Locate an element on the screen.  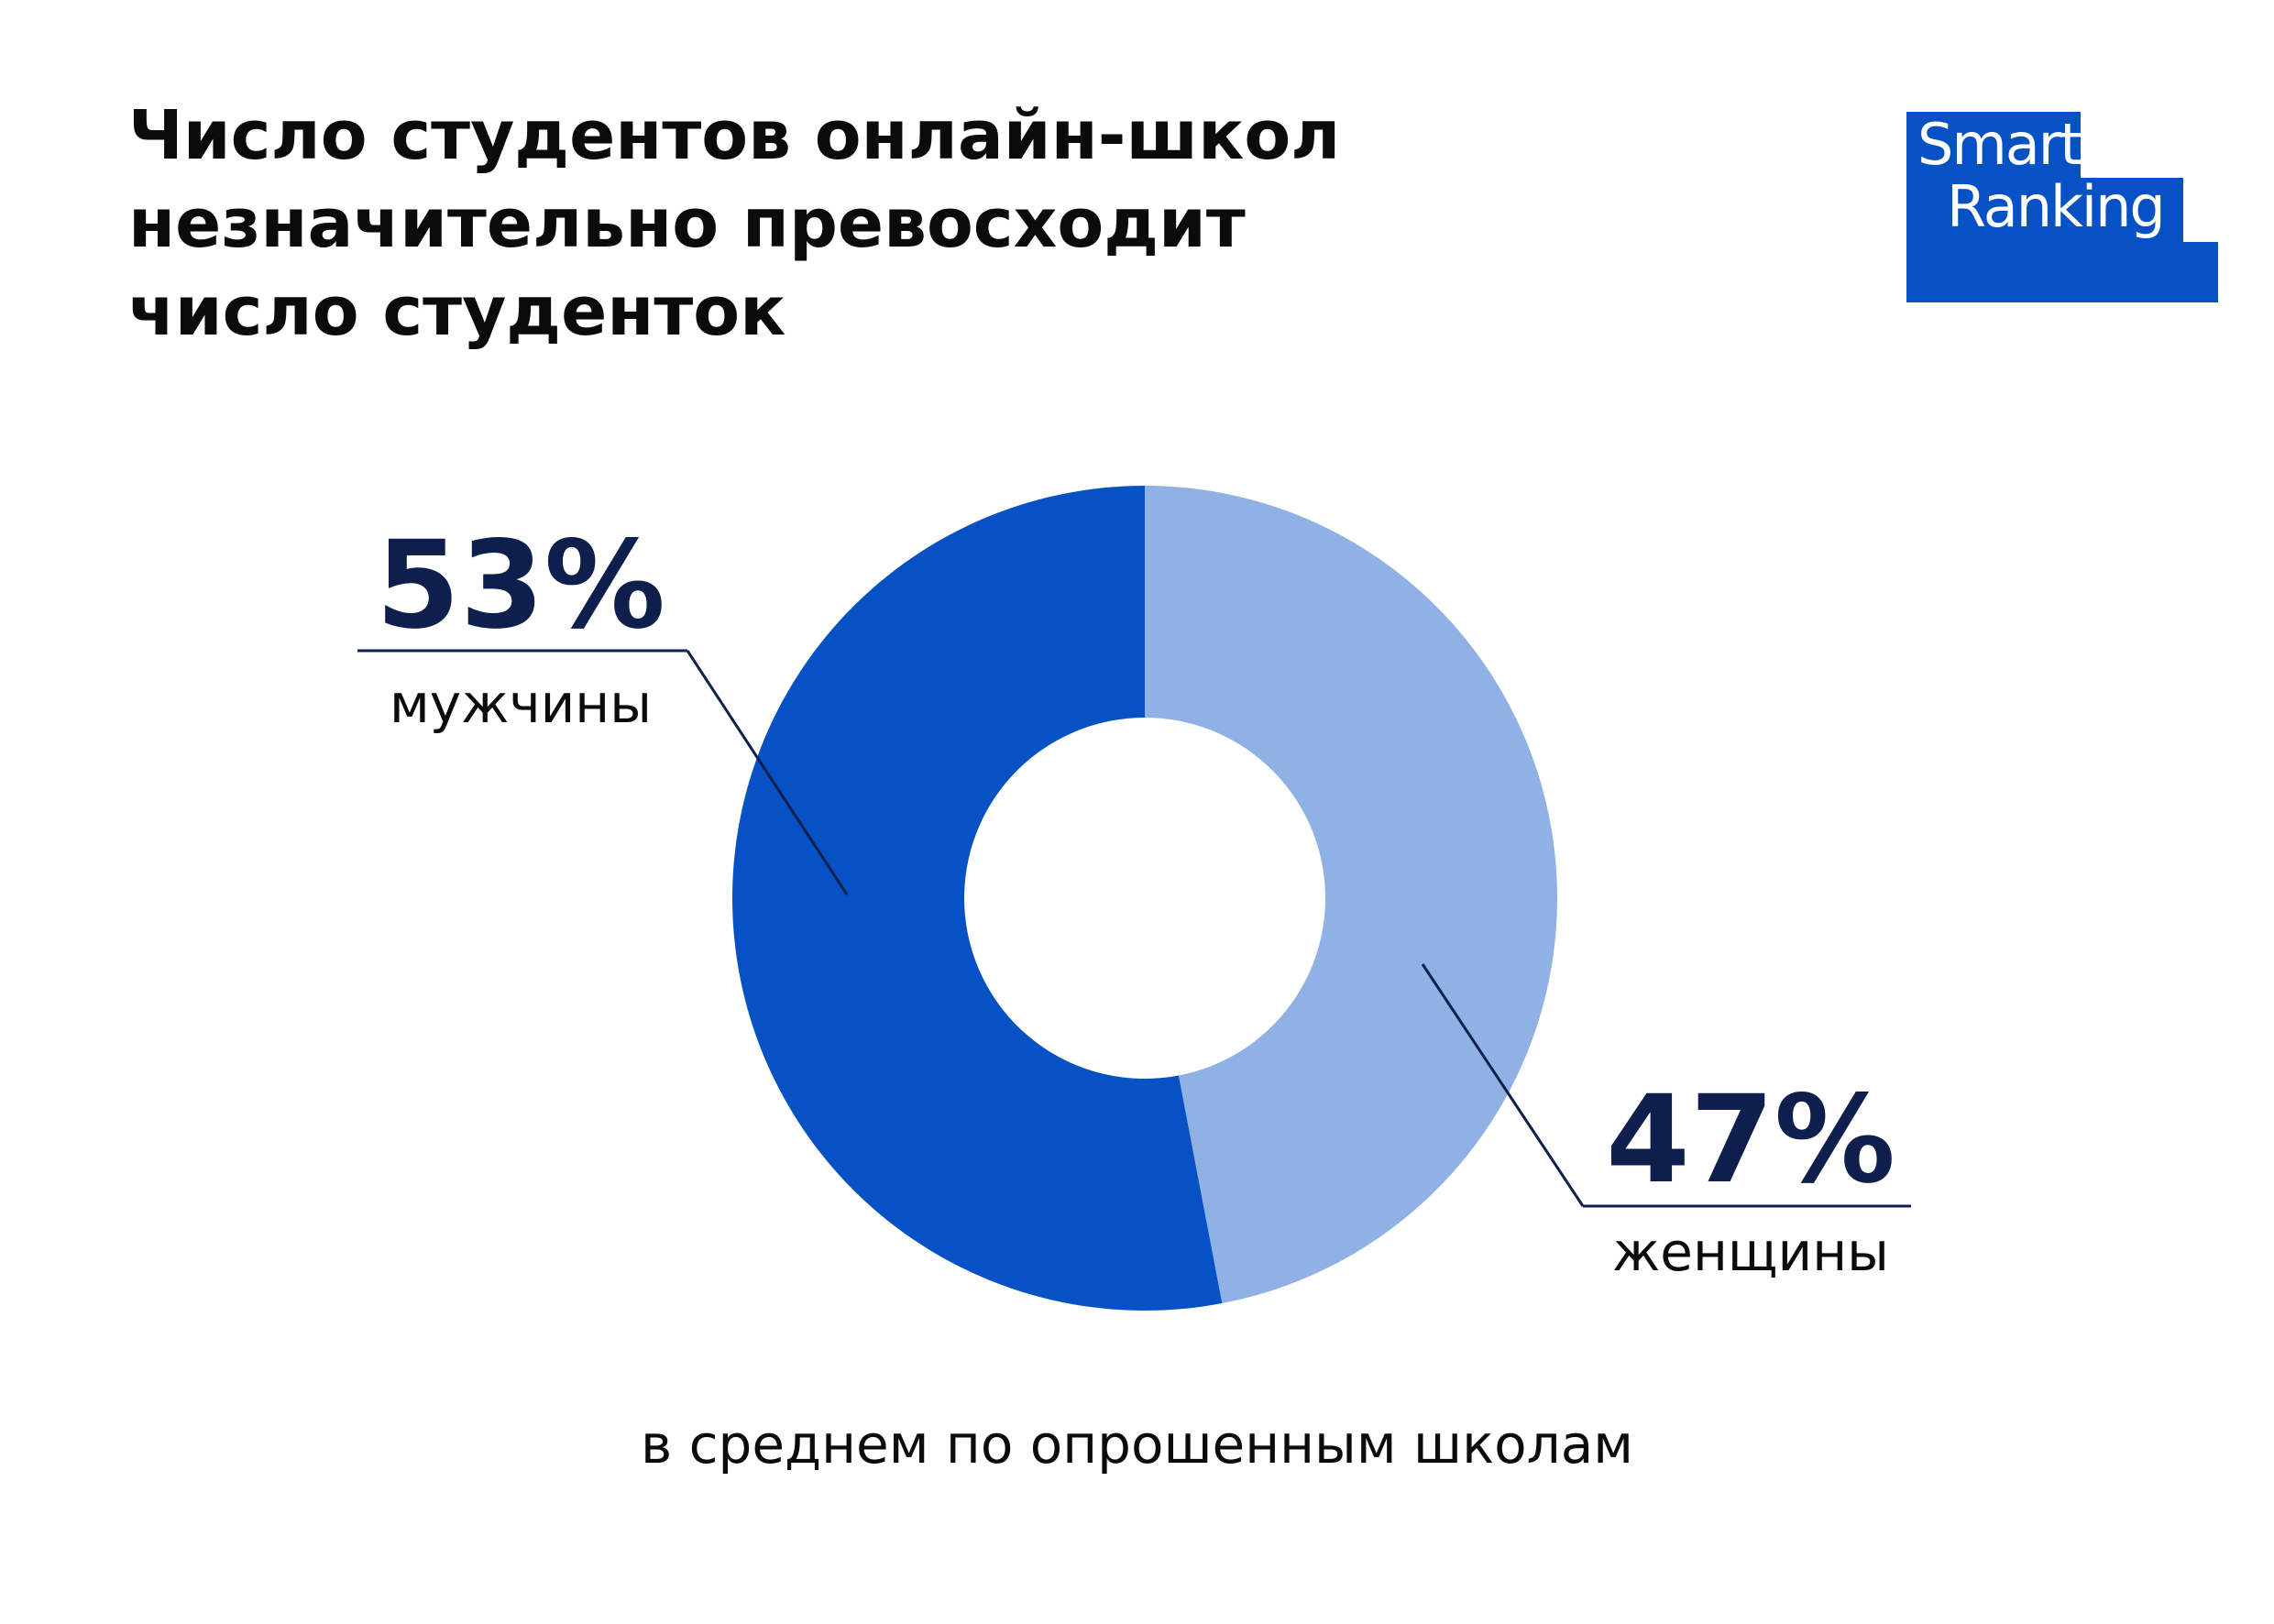
title-line-2: незначительно превосходит is located at coordinates (687, 223).